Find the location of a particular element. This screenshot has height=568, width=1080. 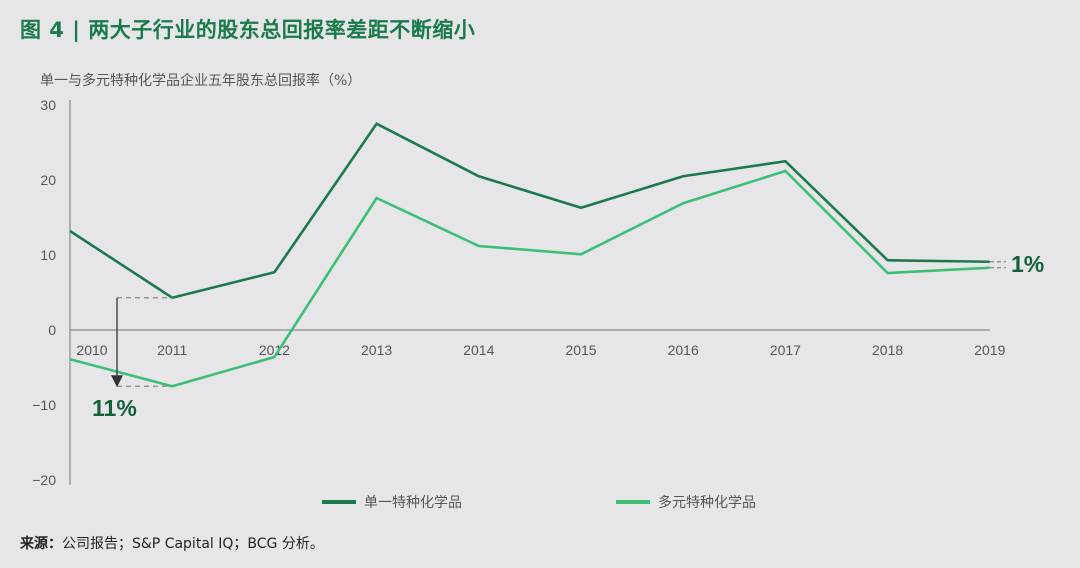

legend-item-diversified: 多元特种化学品 is located at coordinates (686, 502).